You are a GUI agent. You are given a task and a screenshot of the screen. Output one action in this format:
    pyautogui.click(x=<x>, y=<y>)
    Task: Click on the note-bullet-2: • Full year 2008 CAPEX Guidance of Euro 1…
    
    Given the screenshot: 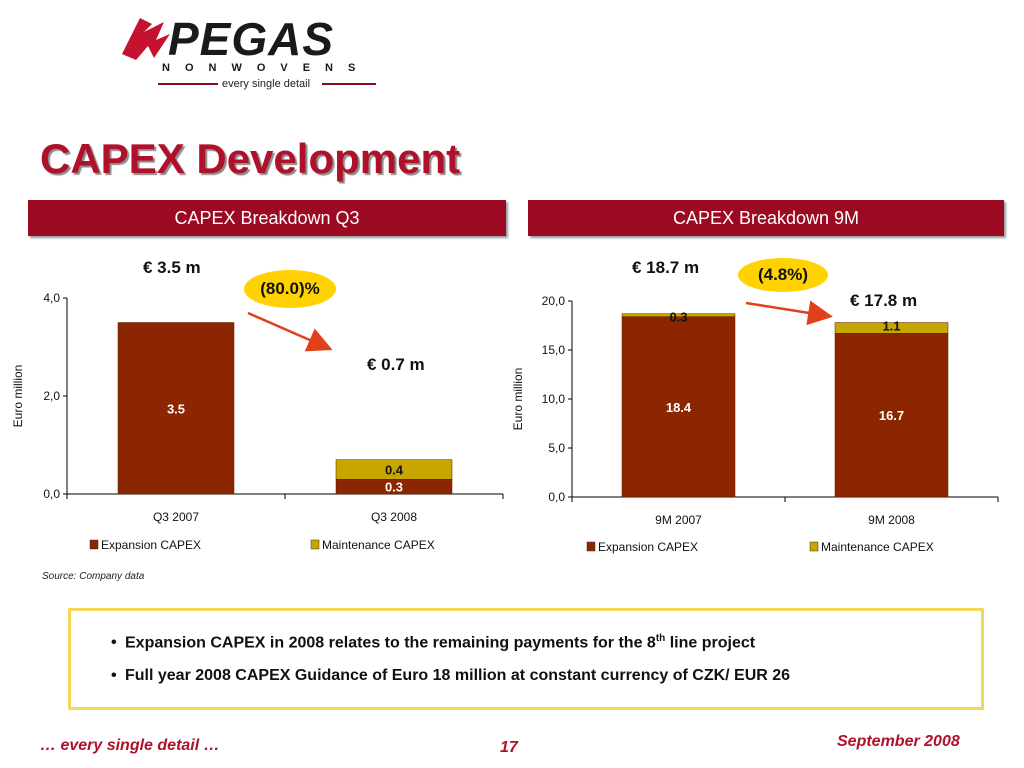 What is the action you would take?
    pyautogui.click(x=450, y=676)
    